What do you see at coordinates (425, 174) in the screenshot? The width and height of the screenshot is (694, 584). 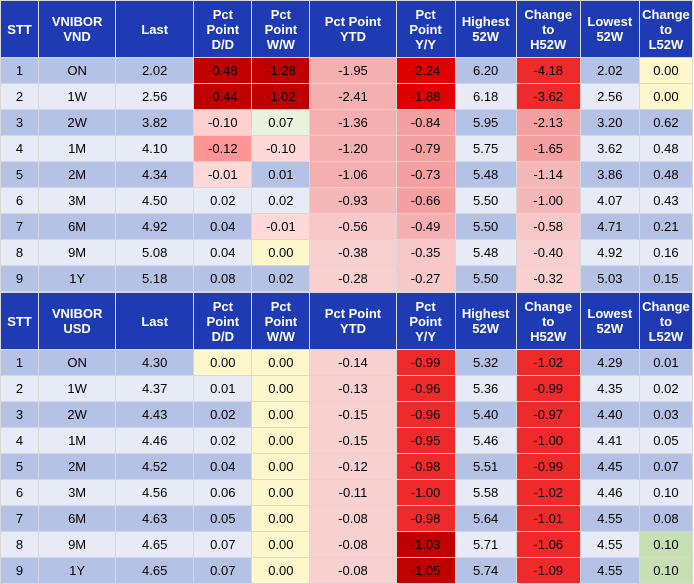 I see `cell-pct-yy: -0.73` at bounding box center [425, 174].